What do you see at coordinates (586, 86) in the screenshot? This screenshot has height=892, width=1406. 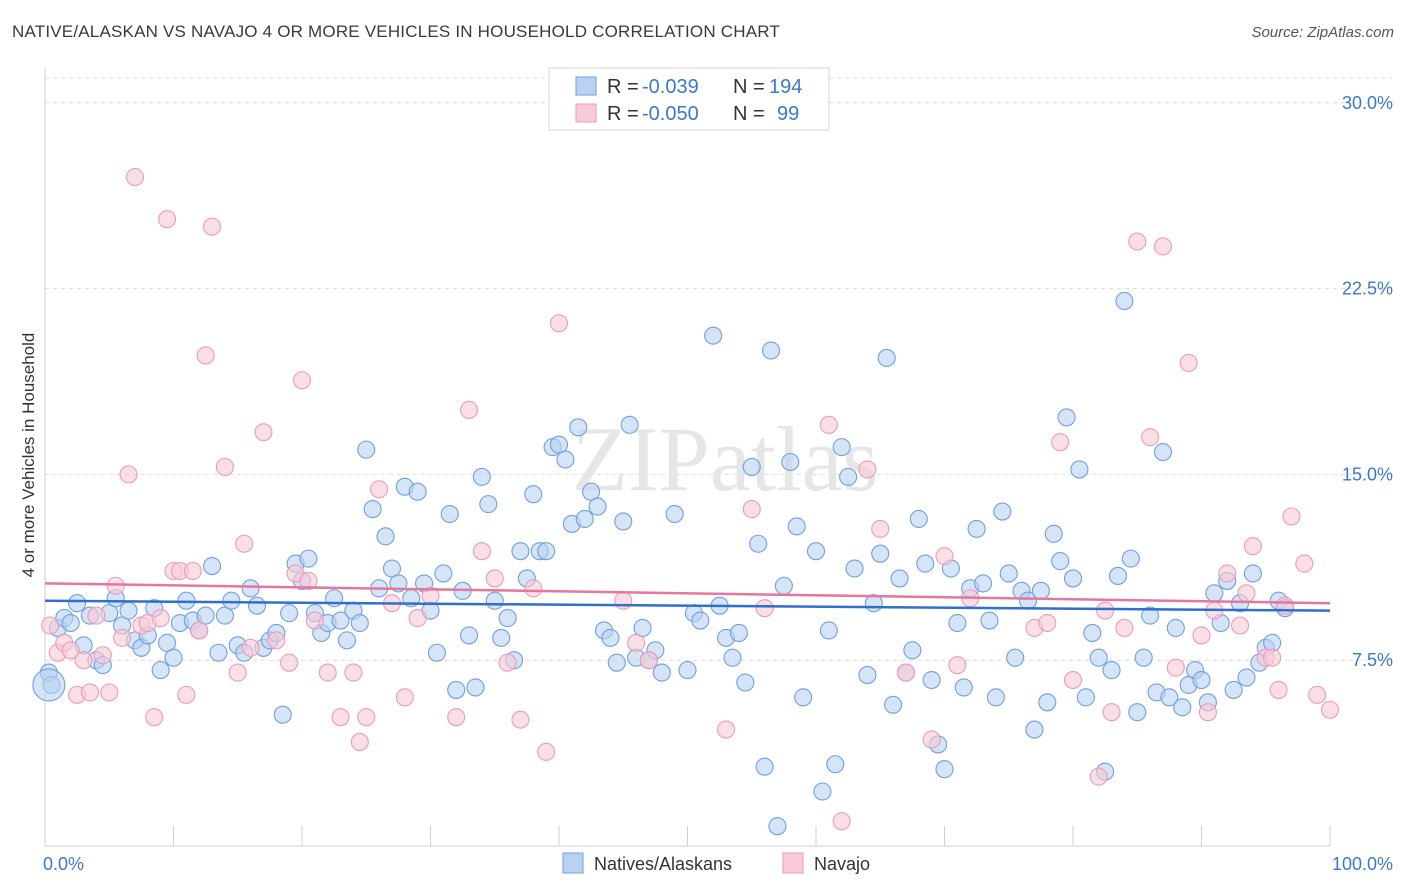 I see `legend-swatch-natives` at bounding box center [586, 86].